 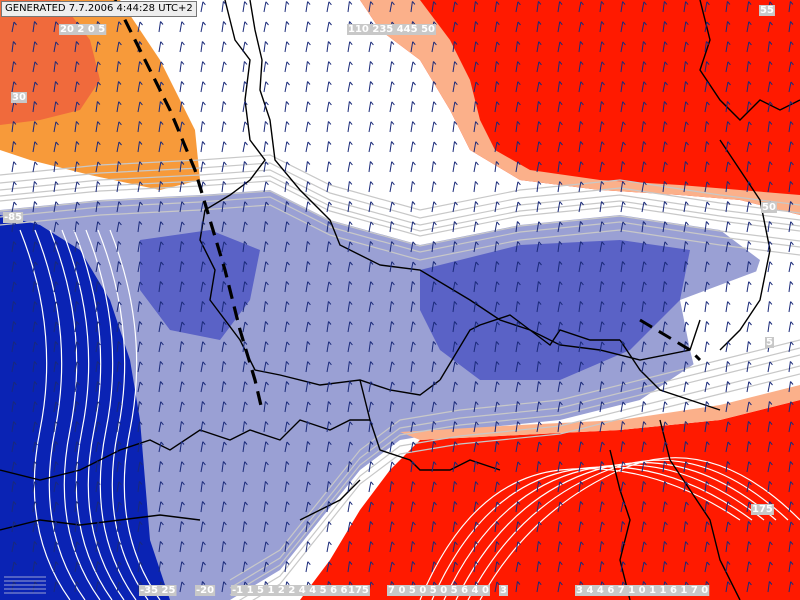 What do you see at coordinates (358, 590) in the screenshot?
I see `isoline-value-label: 175` at bounding box center [358, 590].